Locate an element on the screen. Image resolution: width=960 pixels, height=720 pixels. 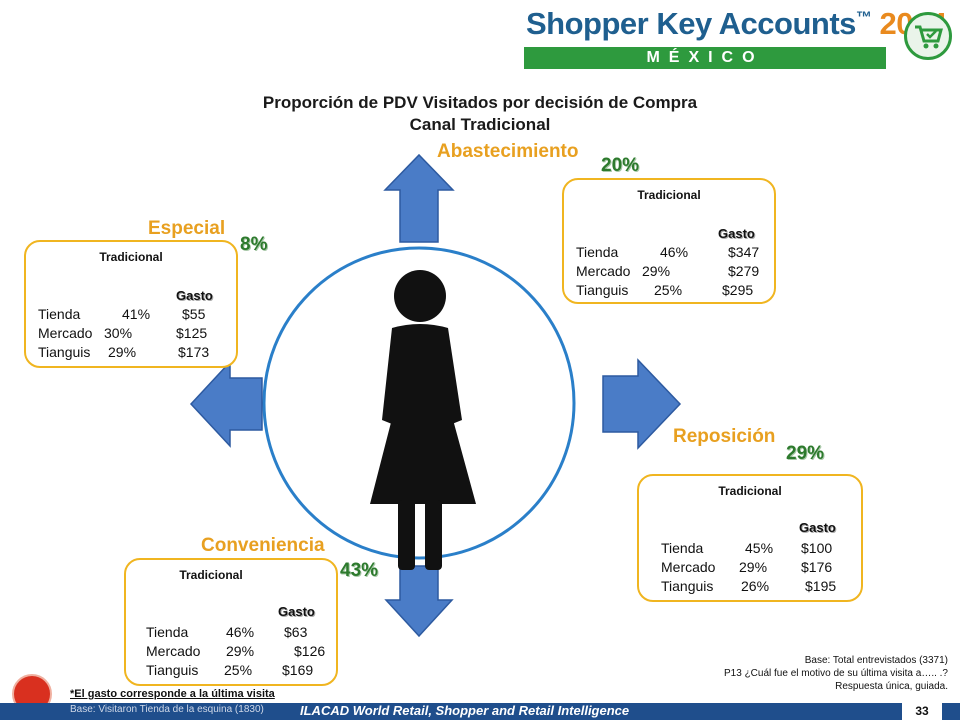
category-pct-reposicion: 29% is located at coordinates (805, 453).